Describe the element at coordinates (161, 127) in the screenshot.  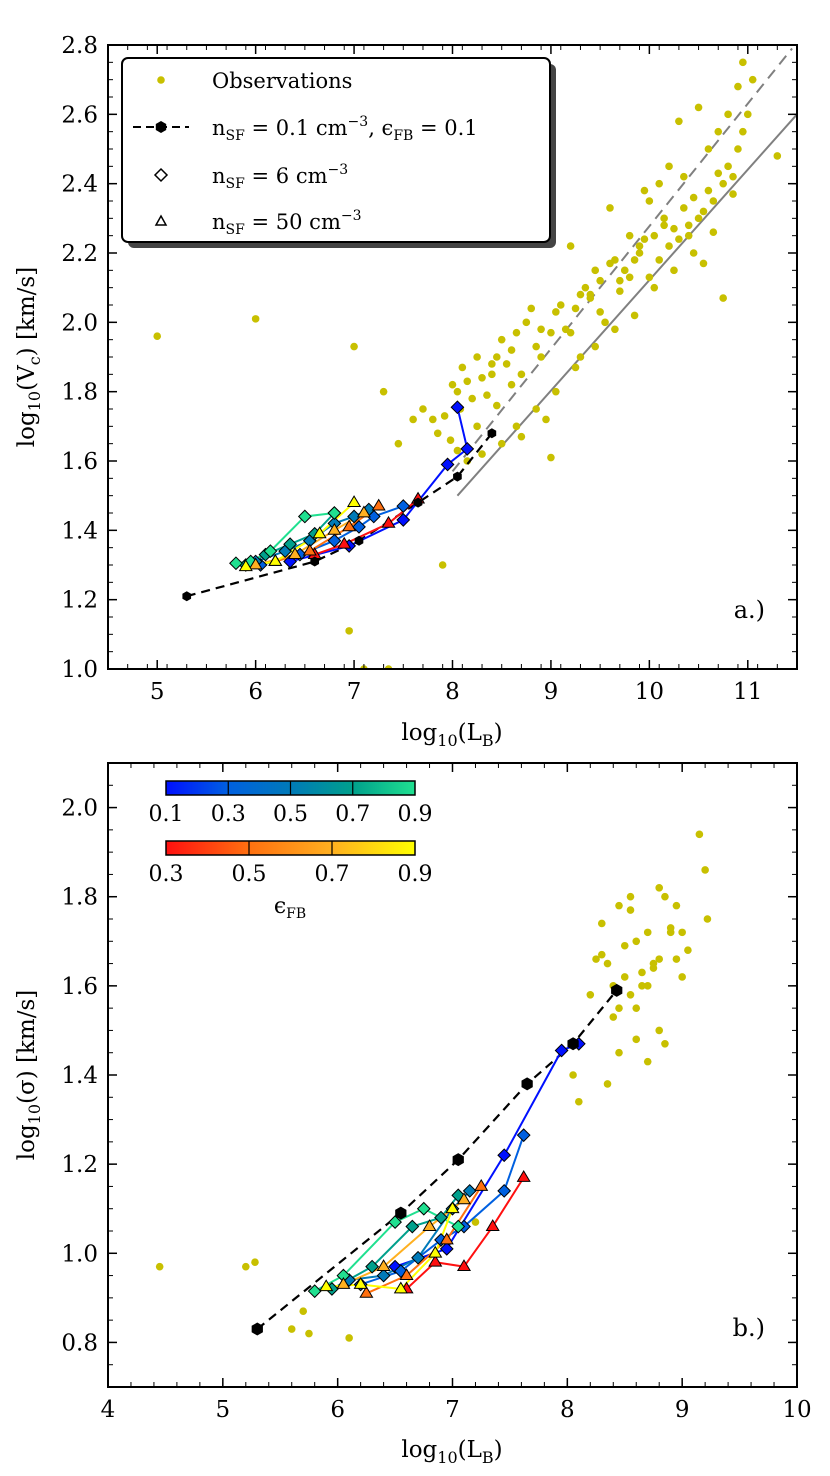
I see `legend-hexagon-icon` at that location.